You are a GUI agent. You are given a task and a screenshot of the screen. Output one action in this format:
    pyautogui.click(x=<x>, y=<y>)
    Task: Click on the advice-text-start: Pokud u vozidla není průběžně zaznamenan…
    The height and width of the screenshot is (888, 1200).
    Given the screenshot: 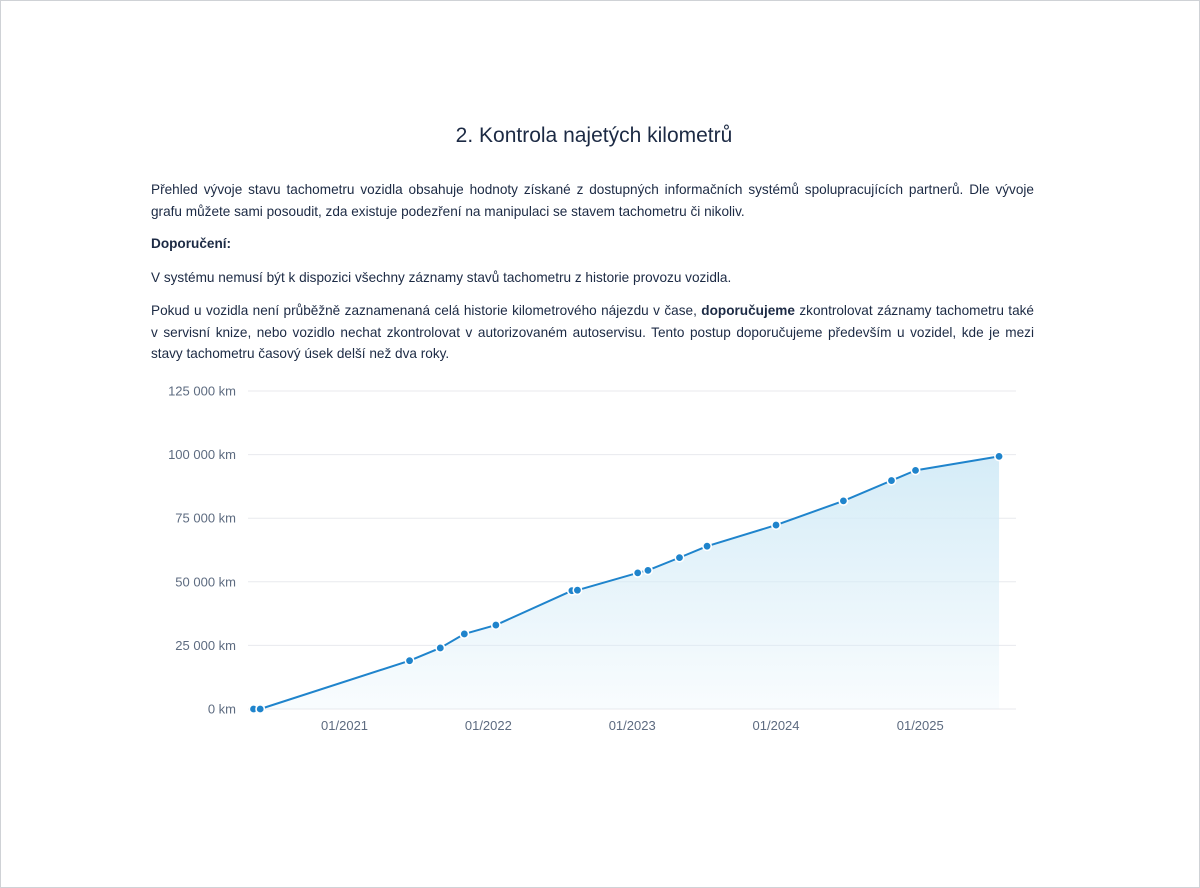 What is the action you would take?
    pyautogui.click(x=426, y=310)
    